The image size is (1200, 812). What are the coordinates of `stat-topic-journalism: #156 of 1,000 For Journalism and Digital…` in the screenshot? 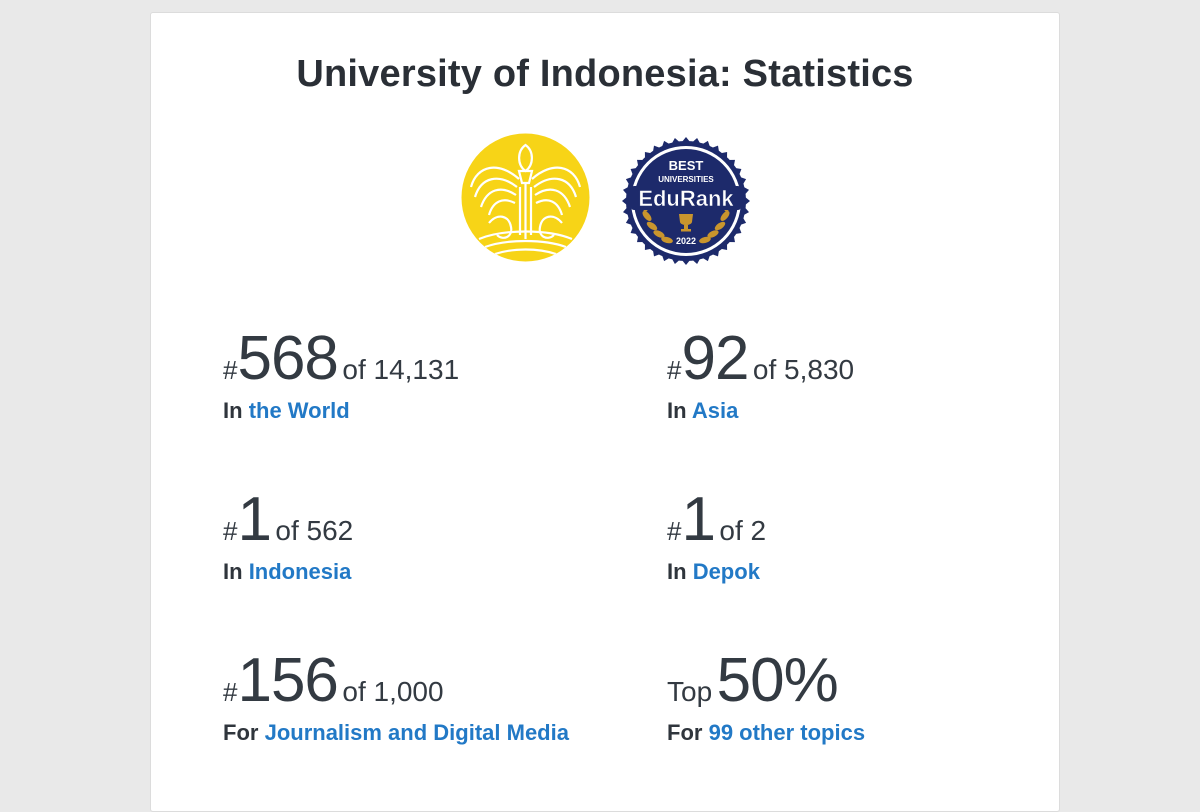 It's located at (396, 698).